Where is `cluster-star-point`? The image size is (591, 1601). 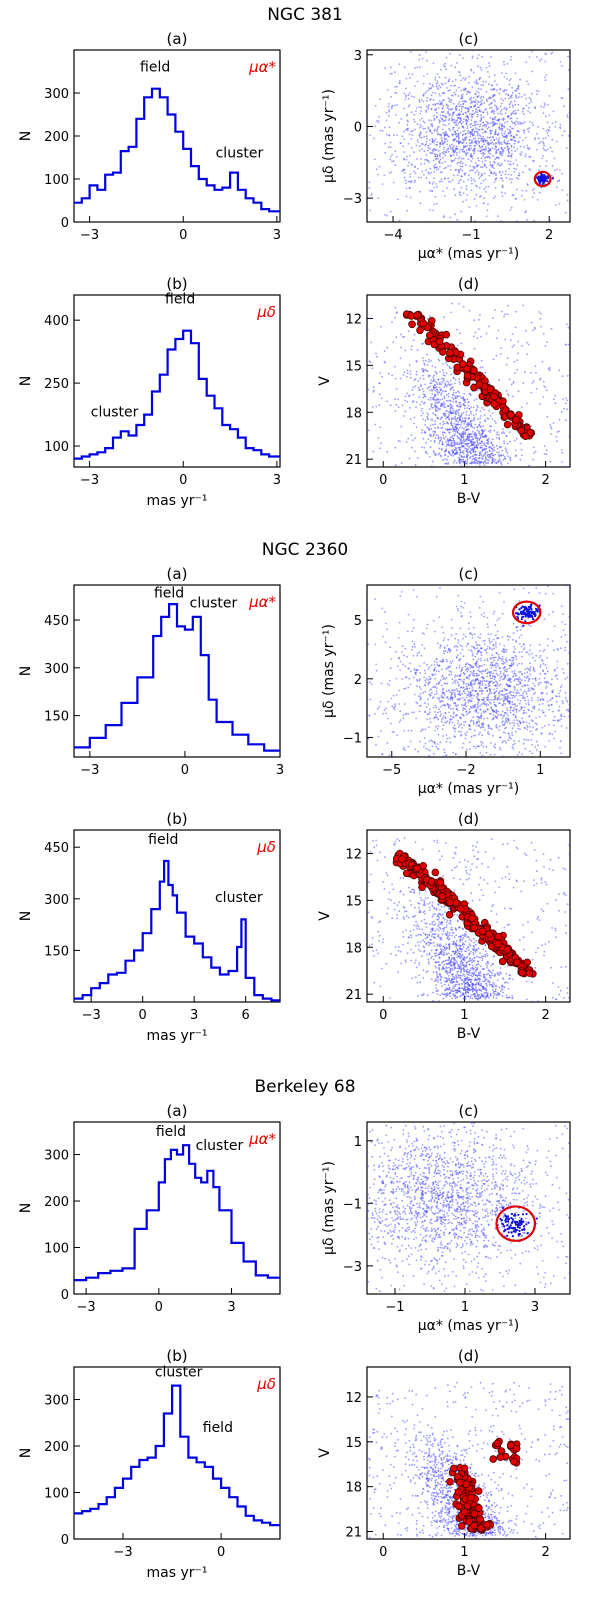 cluster-star-point is located at coordinates (539, 177).